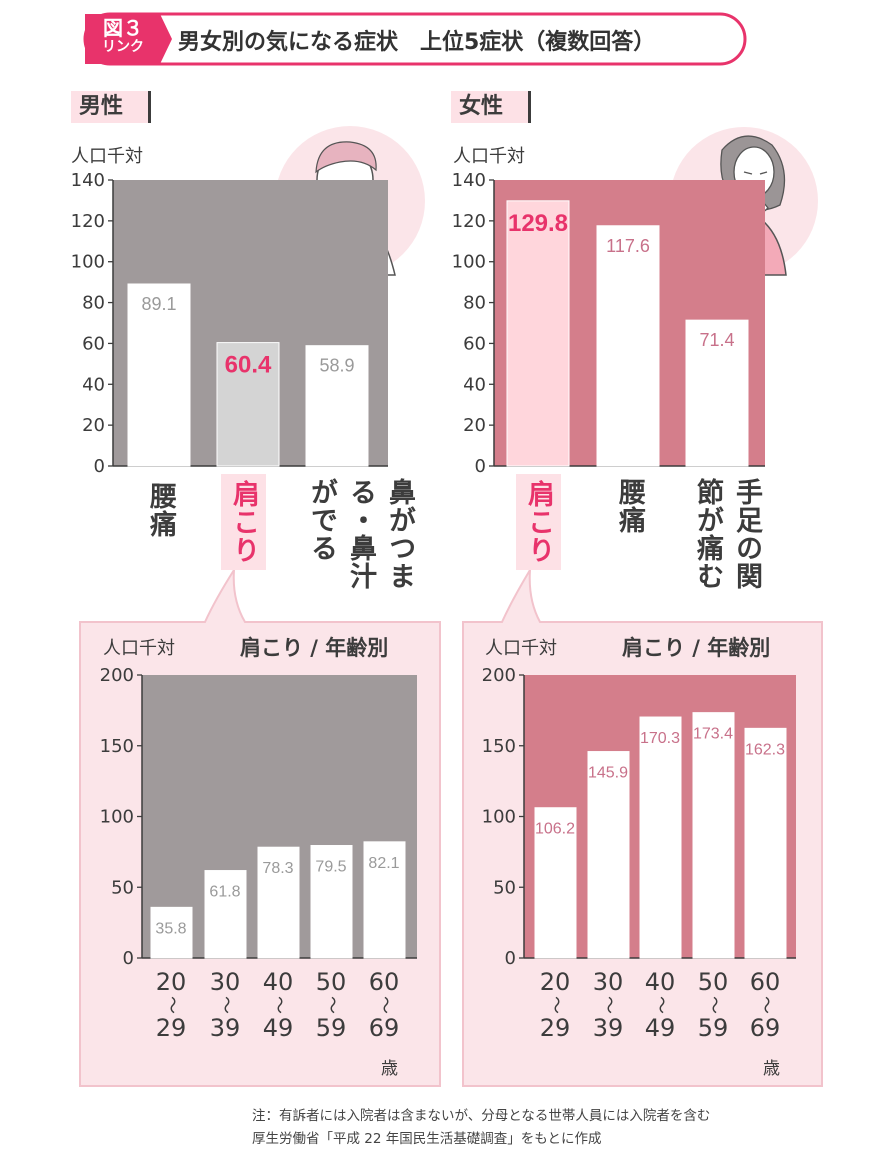 This screenshot has height=1161, width=895. Describe the element at coordinates (629, 506) in the screenshot. I see `female-category-label: 腰痛` at that location.